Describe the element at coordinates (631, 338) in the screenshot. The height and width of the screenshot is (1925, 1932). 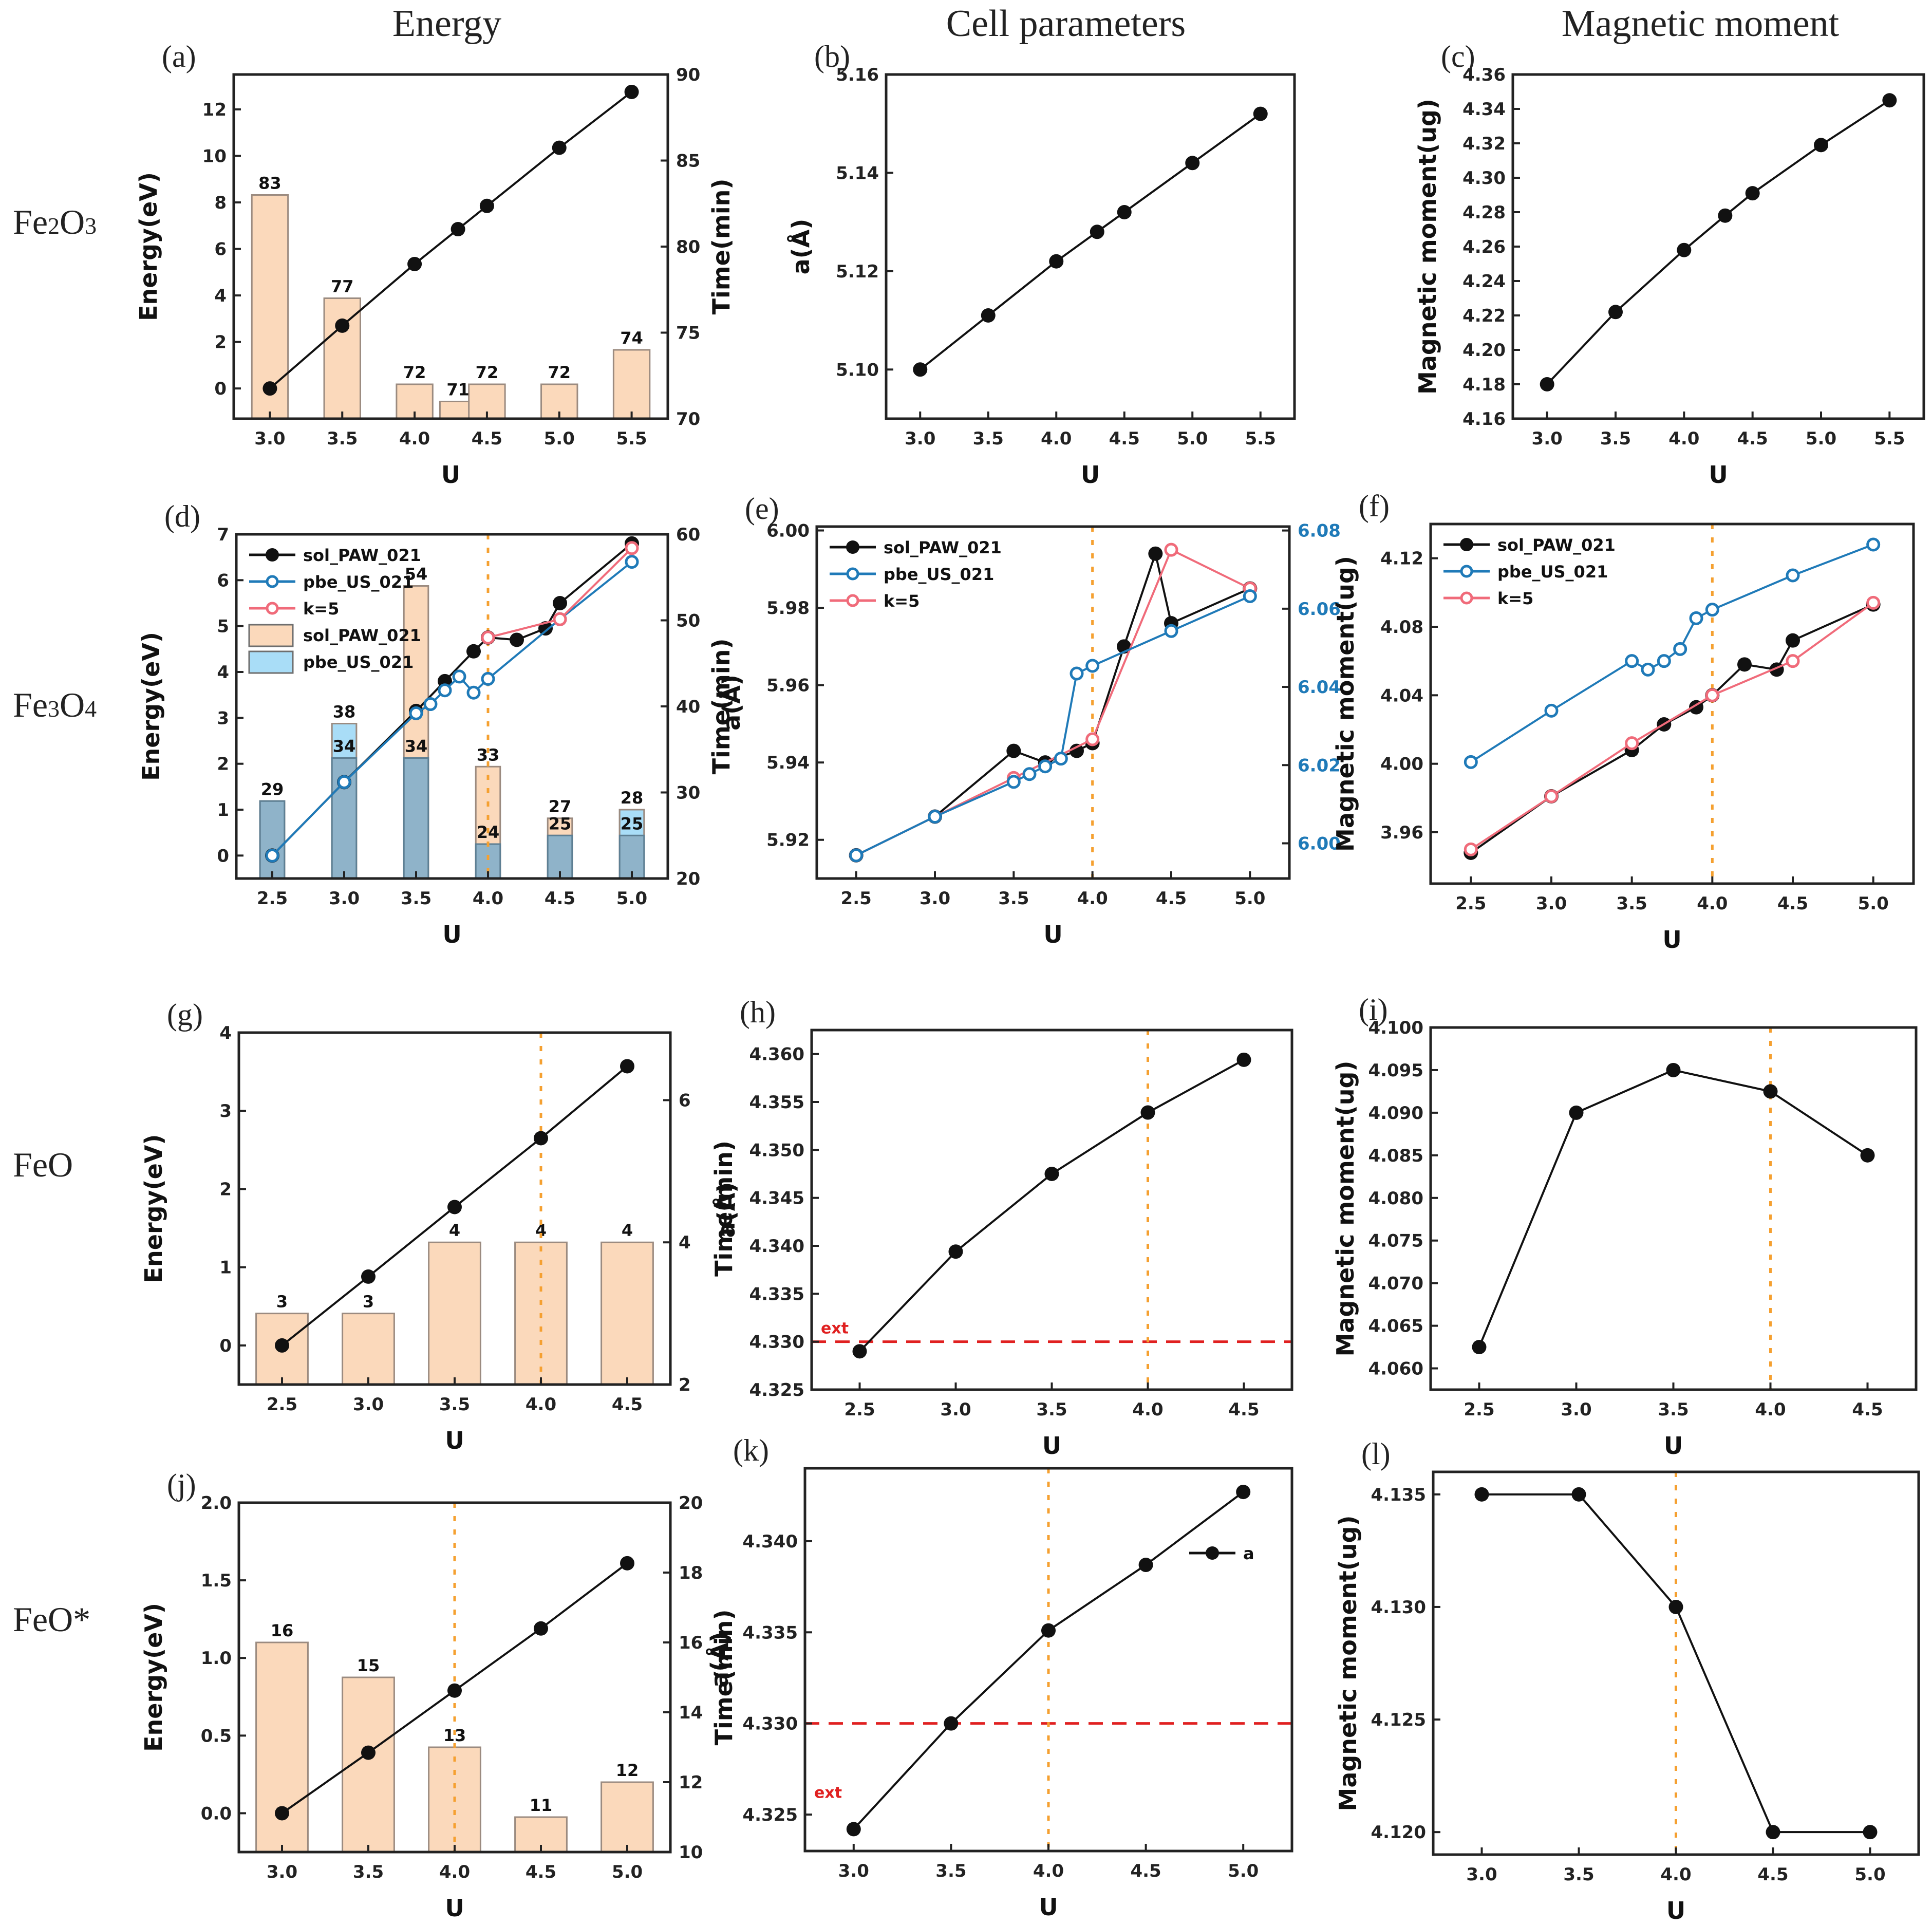
I see `bar-value-label: 74` at that location.